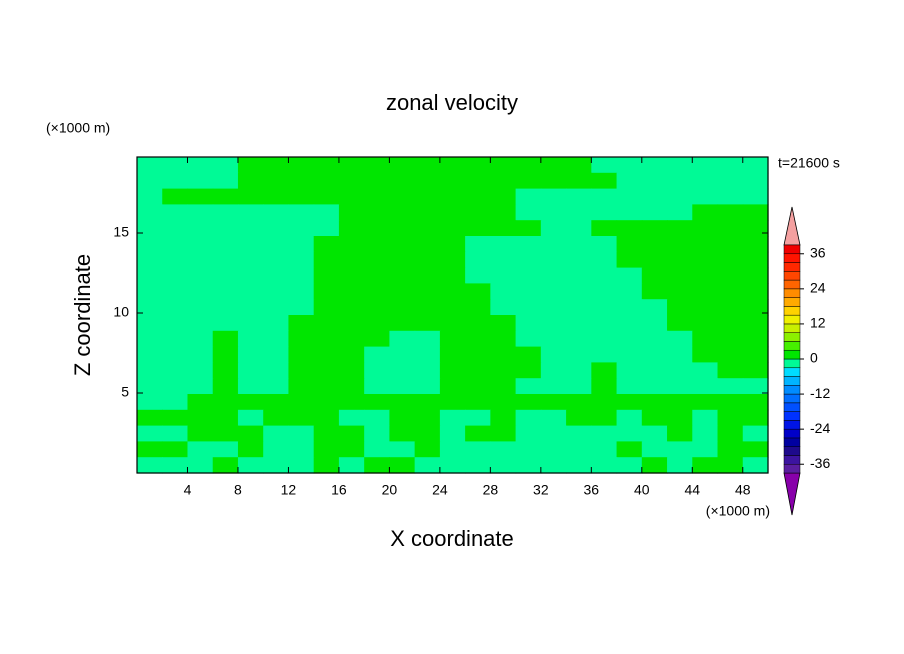 This screenshot has height=654, width=904. I want to click on x-tick-label: 28, so click(491, 490).